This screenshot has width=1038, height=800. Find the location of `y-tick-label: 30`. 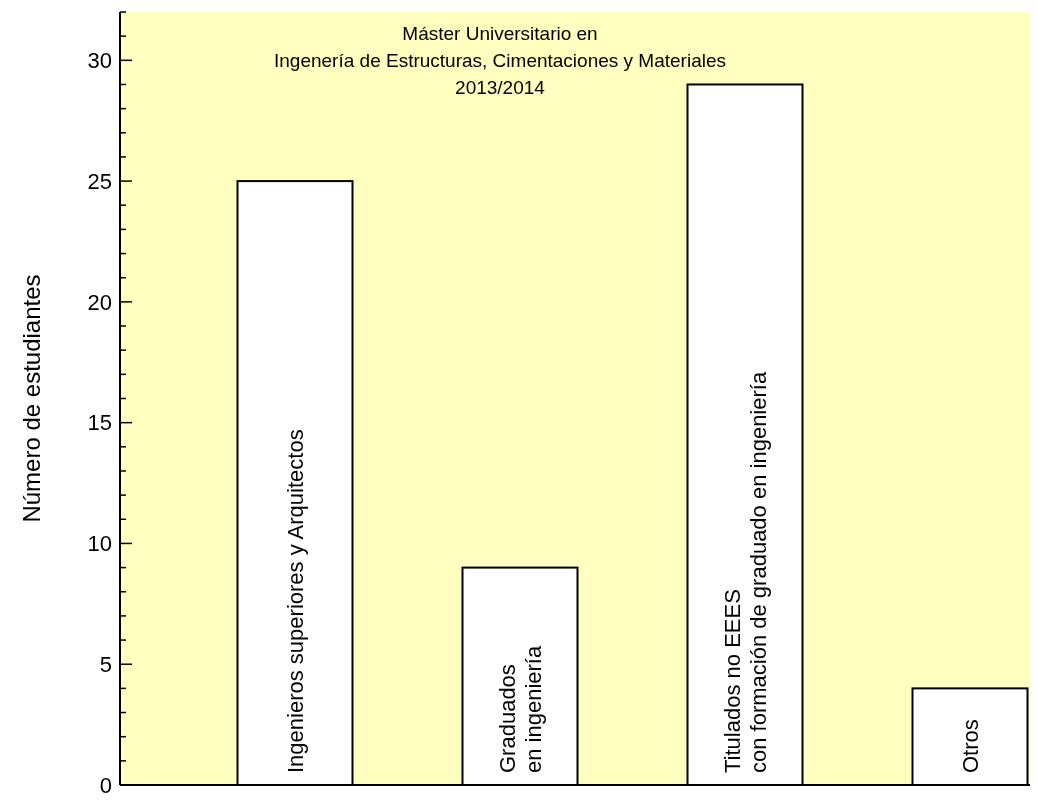

y-tick-label: 30 is located at coordinates (99, 61).